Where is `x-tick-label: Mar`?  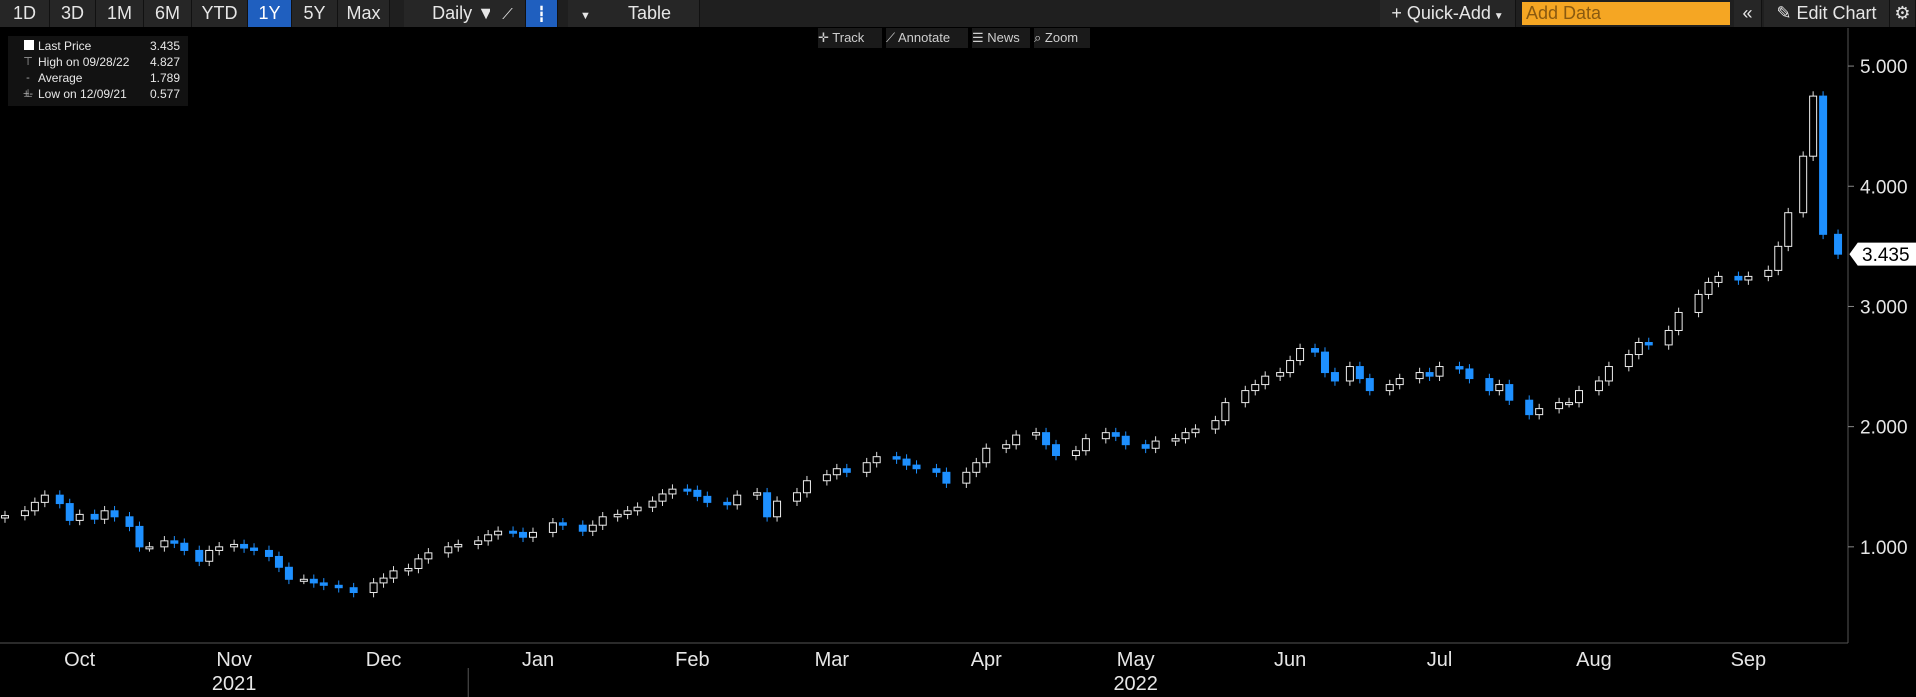 x-tick-label: Mar is located at coordinates (832, 660).